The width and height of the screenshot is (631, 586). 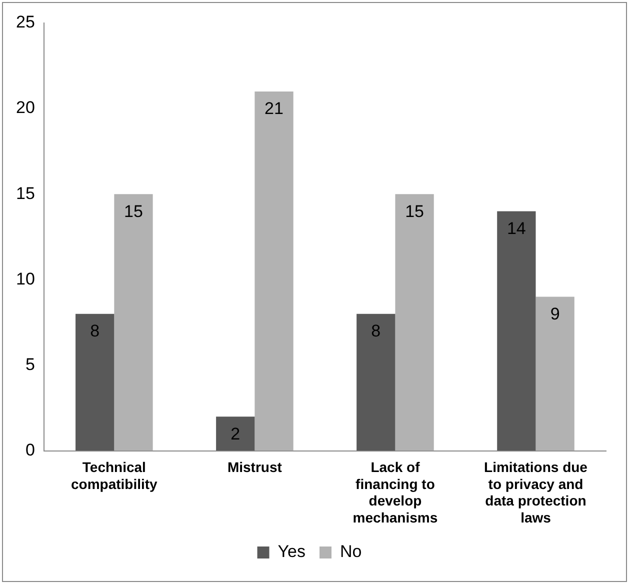 I want to click on legend-label: Yes, so click(x=292, y=552).